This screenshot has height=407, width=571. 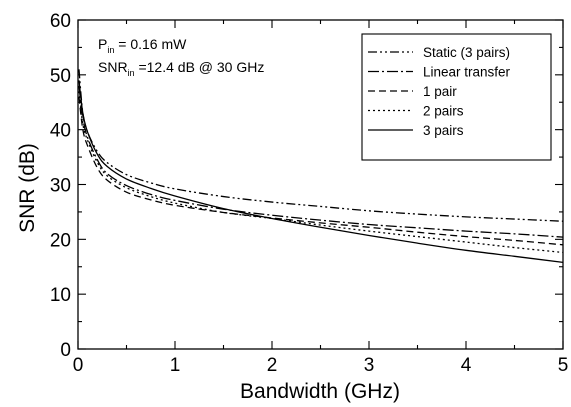 What do you see at coordinates (27, 188) in the screenshot?
I see `y-axis-label: SNR (dB)` at bounding box center [27, 188].